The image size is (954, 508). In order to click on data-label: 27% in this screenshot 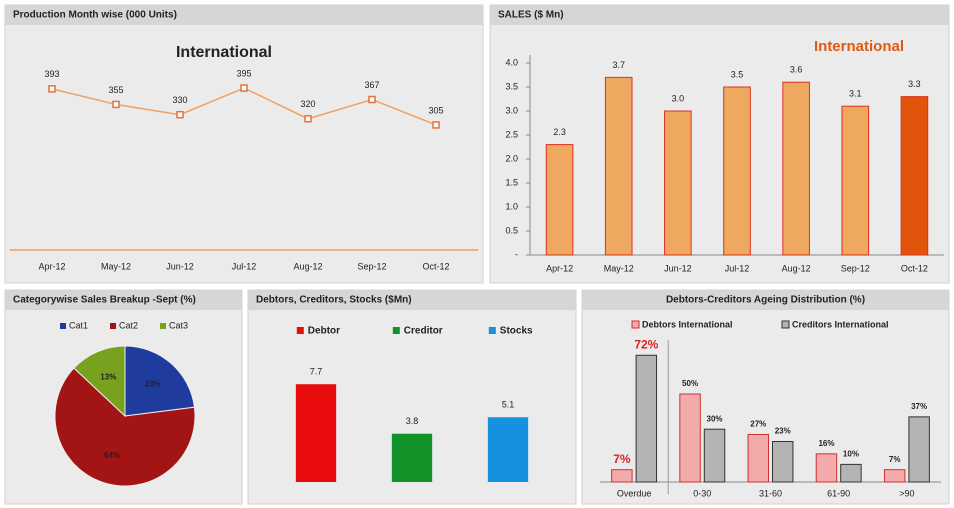, I will do `click(758, 424)`.